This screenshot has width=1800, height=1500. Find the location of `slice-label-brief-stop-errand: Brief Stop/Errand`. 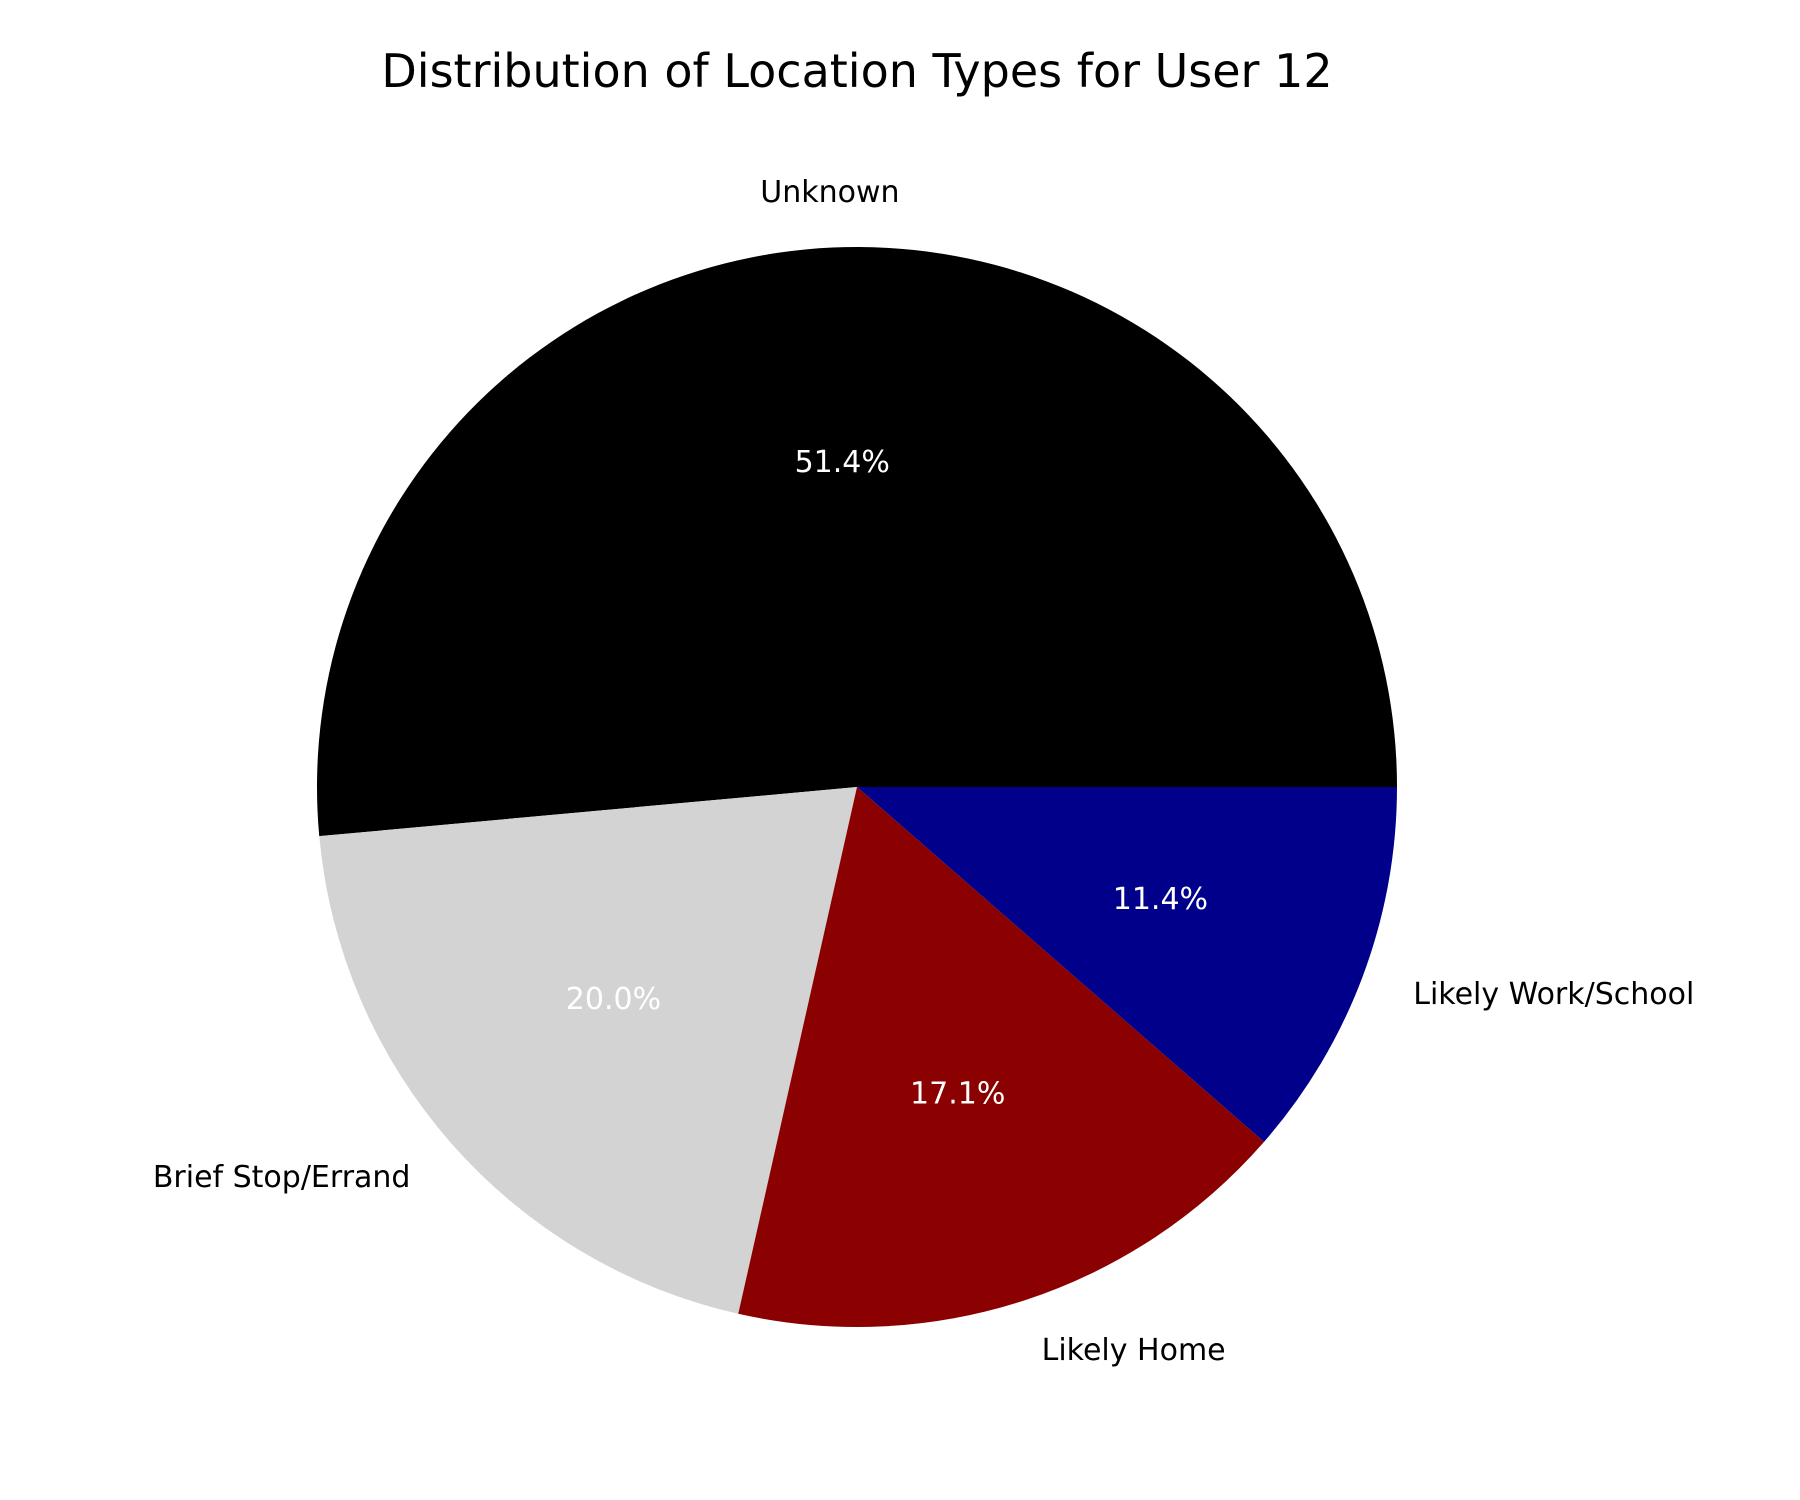

slice-label-brief-stop-errand: Brief Stop/Errand is located at coordinates (282, 1177).